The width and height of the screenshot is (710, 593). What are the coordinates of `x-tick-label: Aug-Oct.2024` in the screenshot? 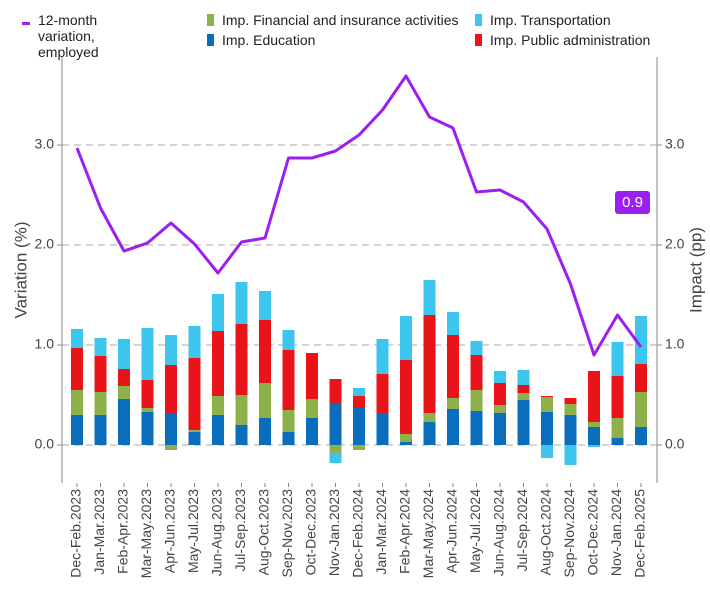 It's located at (546, 532).